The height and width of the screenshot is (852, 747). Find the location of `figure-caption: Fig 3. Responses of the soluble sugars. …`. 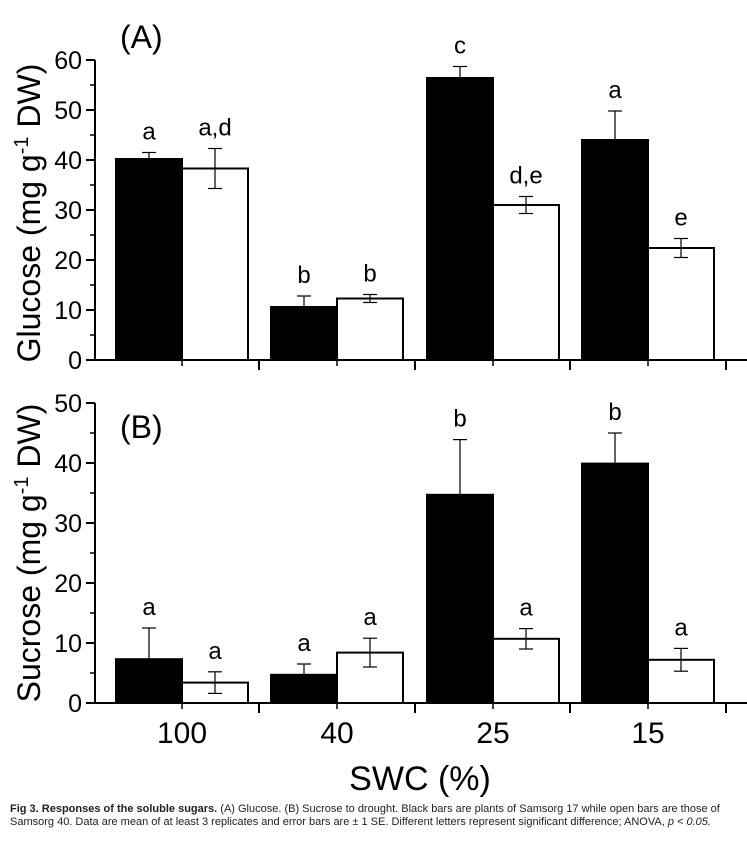

figure-caption: Fig 3. Responses of the soluble sugars. … is located at coordinates (372, 816).